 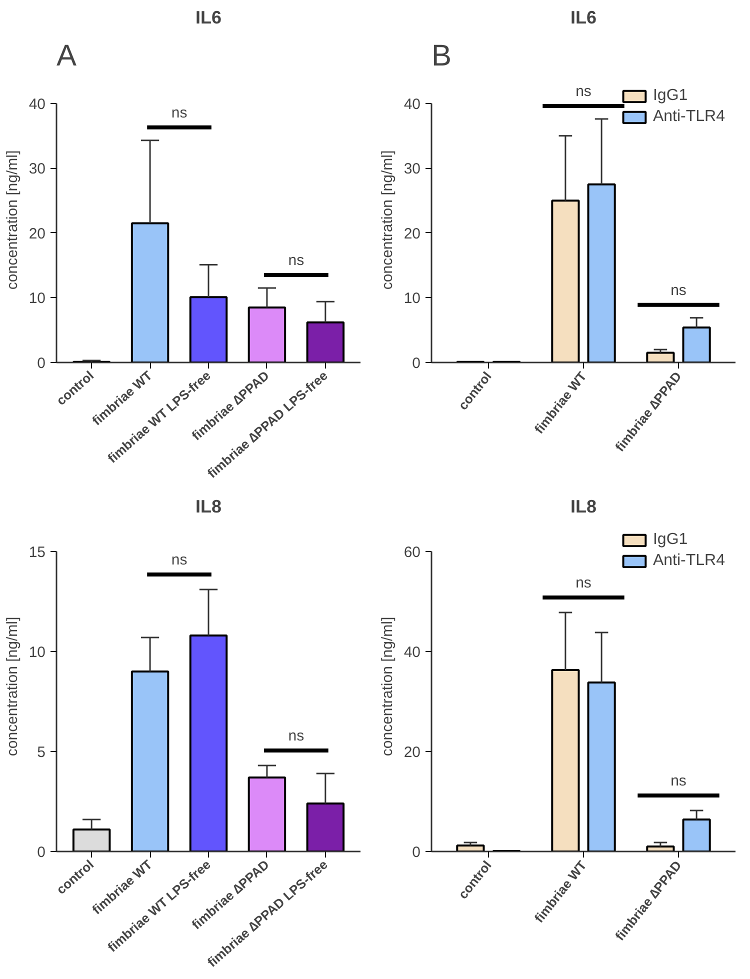 What do you see at coordinates (66, 56) in the screenshot?
I see `text: A` at bounding box center [66, 56].